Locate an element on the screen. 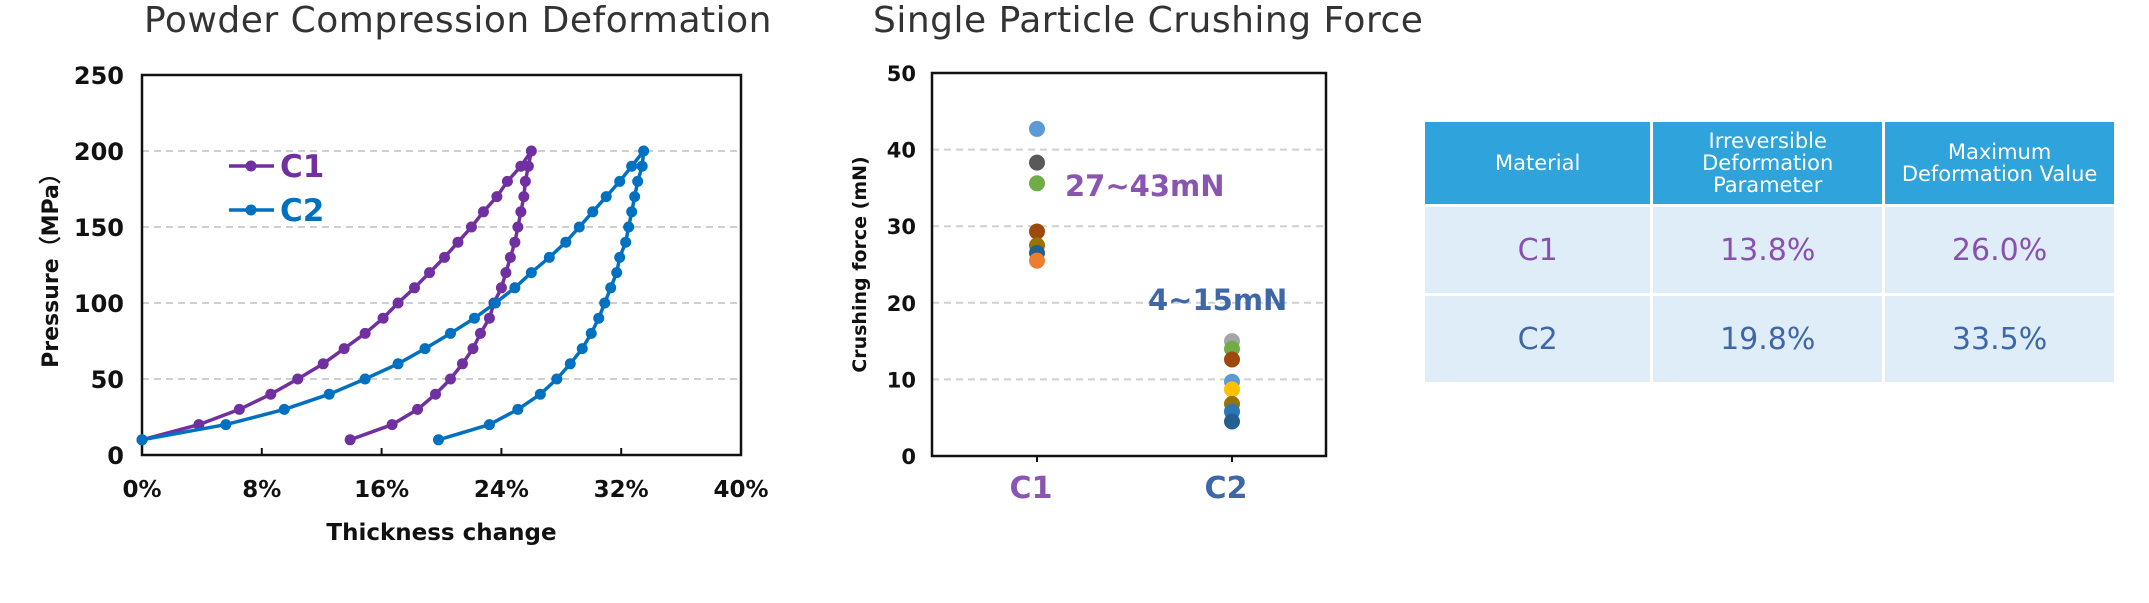  y-tick-label: 30 is located at coordinates (901, 227).